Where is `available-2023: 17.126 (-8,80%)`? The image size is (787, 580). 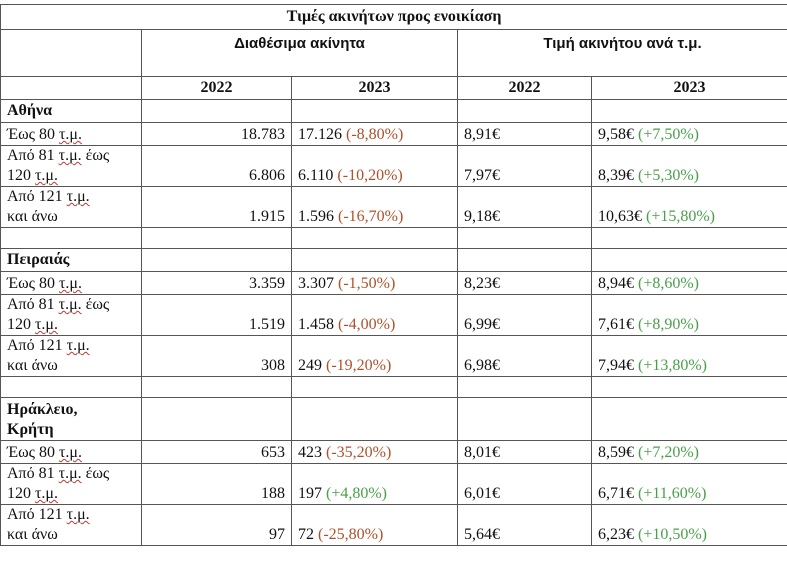 available-2023: 17.126 (-8,80%) is located at coordinates (374, 134).